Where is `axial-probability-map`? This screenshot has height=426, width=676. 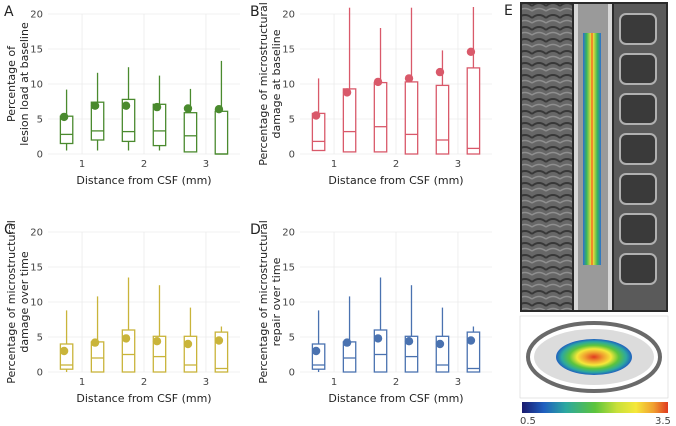 axial-probability-map is located at coordinates (594, 357).